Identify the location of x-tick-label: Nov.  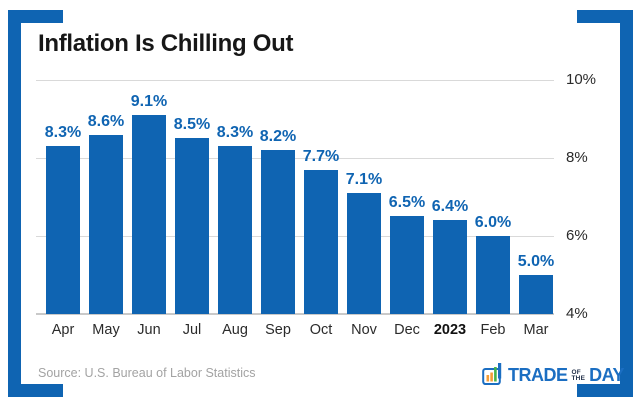
(364, 330).